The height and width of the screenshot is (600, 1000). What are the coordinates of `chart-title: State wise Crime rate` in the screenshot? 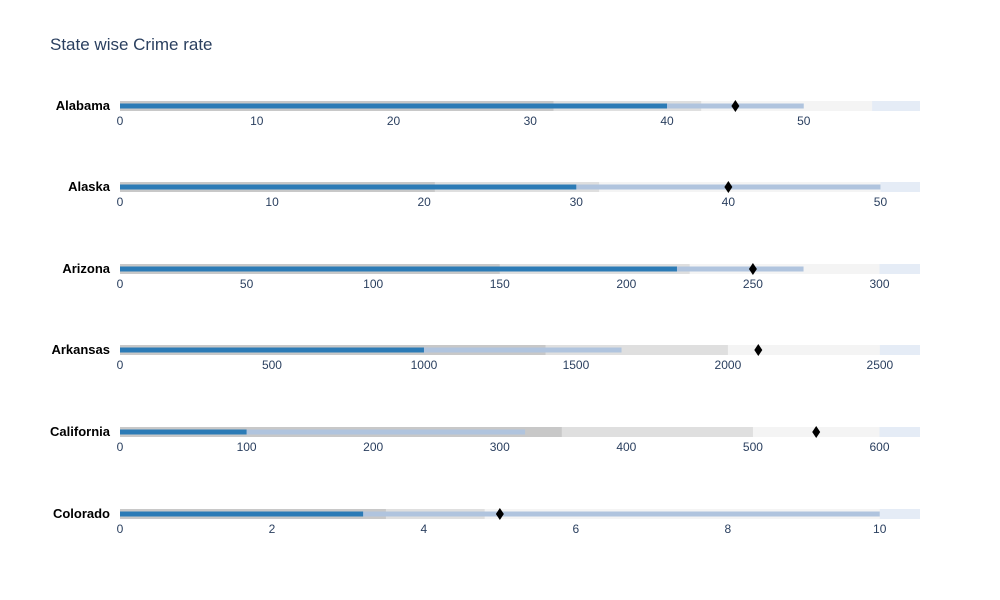 It's located at (131, 44).